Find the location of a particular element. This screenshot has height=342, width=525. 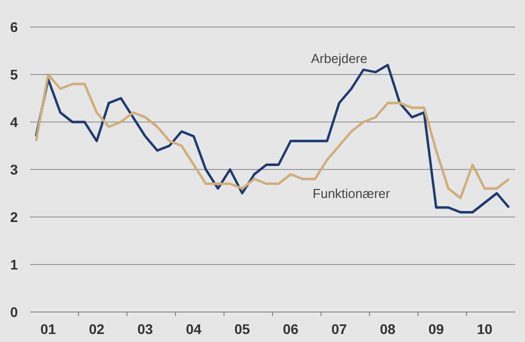

y-tick-label: 5 is located at coordinates (14, 74).